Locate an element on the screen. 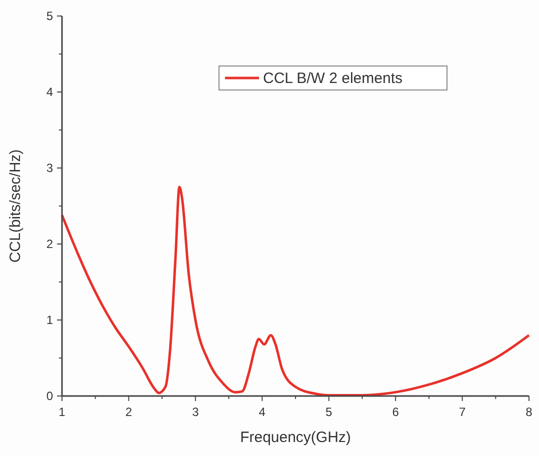  x-tick-label: 1 is located at coordinates (62, 412).